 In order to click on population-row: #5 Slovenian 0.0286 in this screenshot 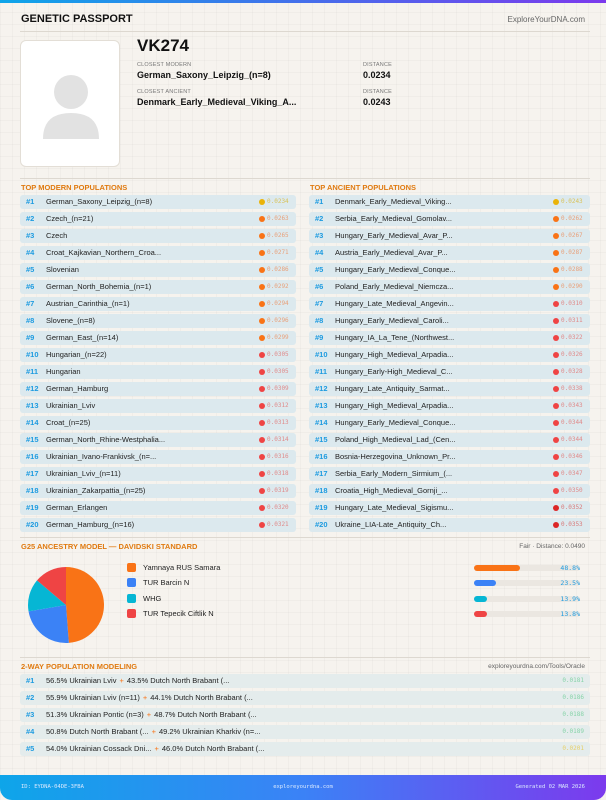, I will do `click(158, 270)`.